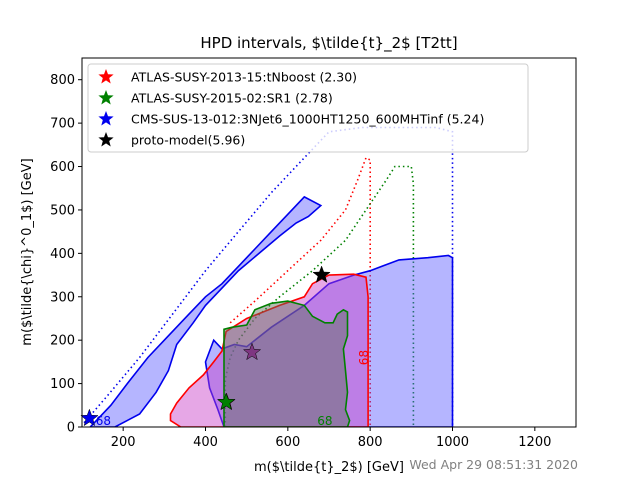 The width and height of the screenshot is (640, 480). I want to click on y-tick-label: 700, so click(62, 124).